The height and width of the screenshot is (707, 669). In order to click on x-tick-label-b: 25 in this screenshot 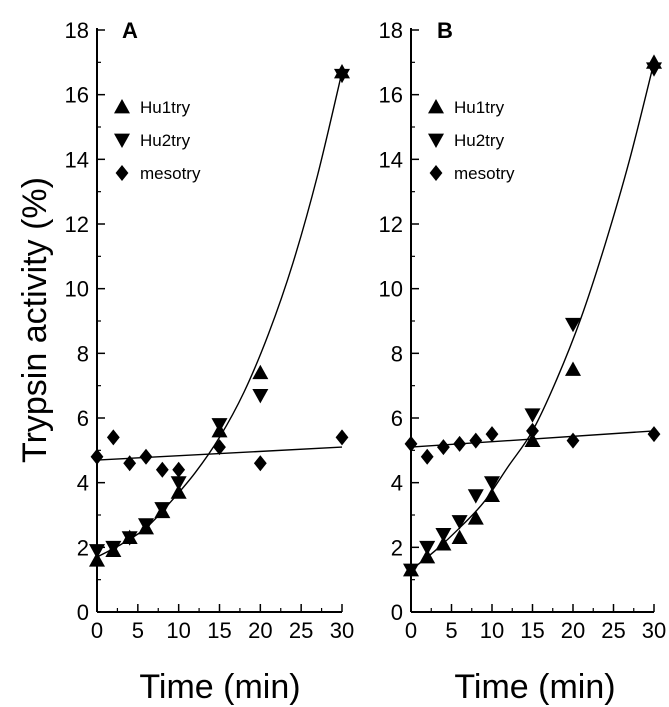, I will do `click(613, 630)`.